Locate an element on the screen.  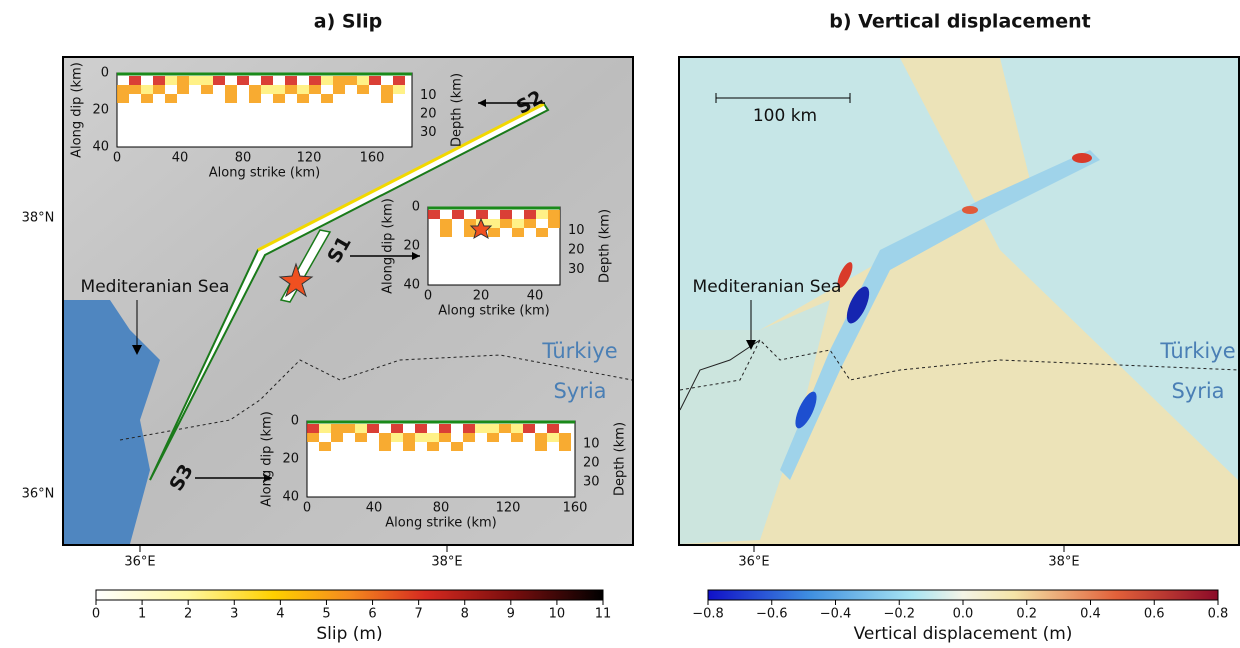
inset-x-label: Along strike (km) is located at coordinates (264, 173).